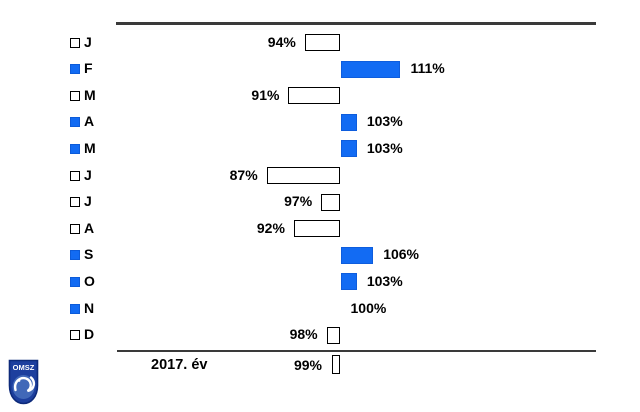 Image resolution: width=640 pixels, height=412 pixels. Describe the element at coordinates (88, 68) in the screenshot. I see `month-label: F` at that location.